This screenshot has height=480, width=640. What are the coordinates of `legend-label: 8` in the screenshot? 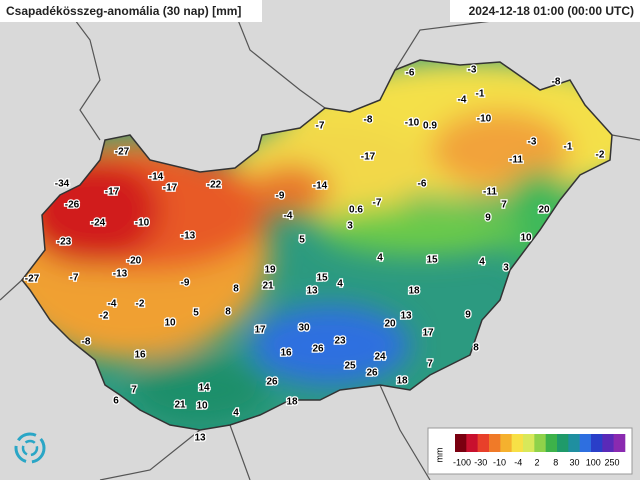 It's located at (555, 462).